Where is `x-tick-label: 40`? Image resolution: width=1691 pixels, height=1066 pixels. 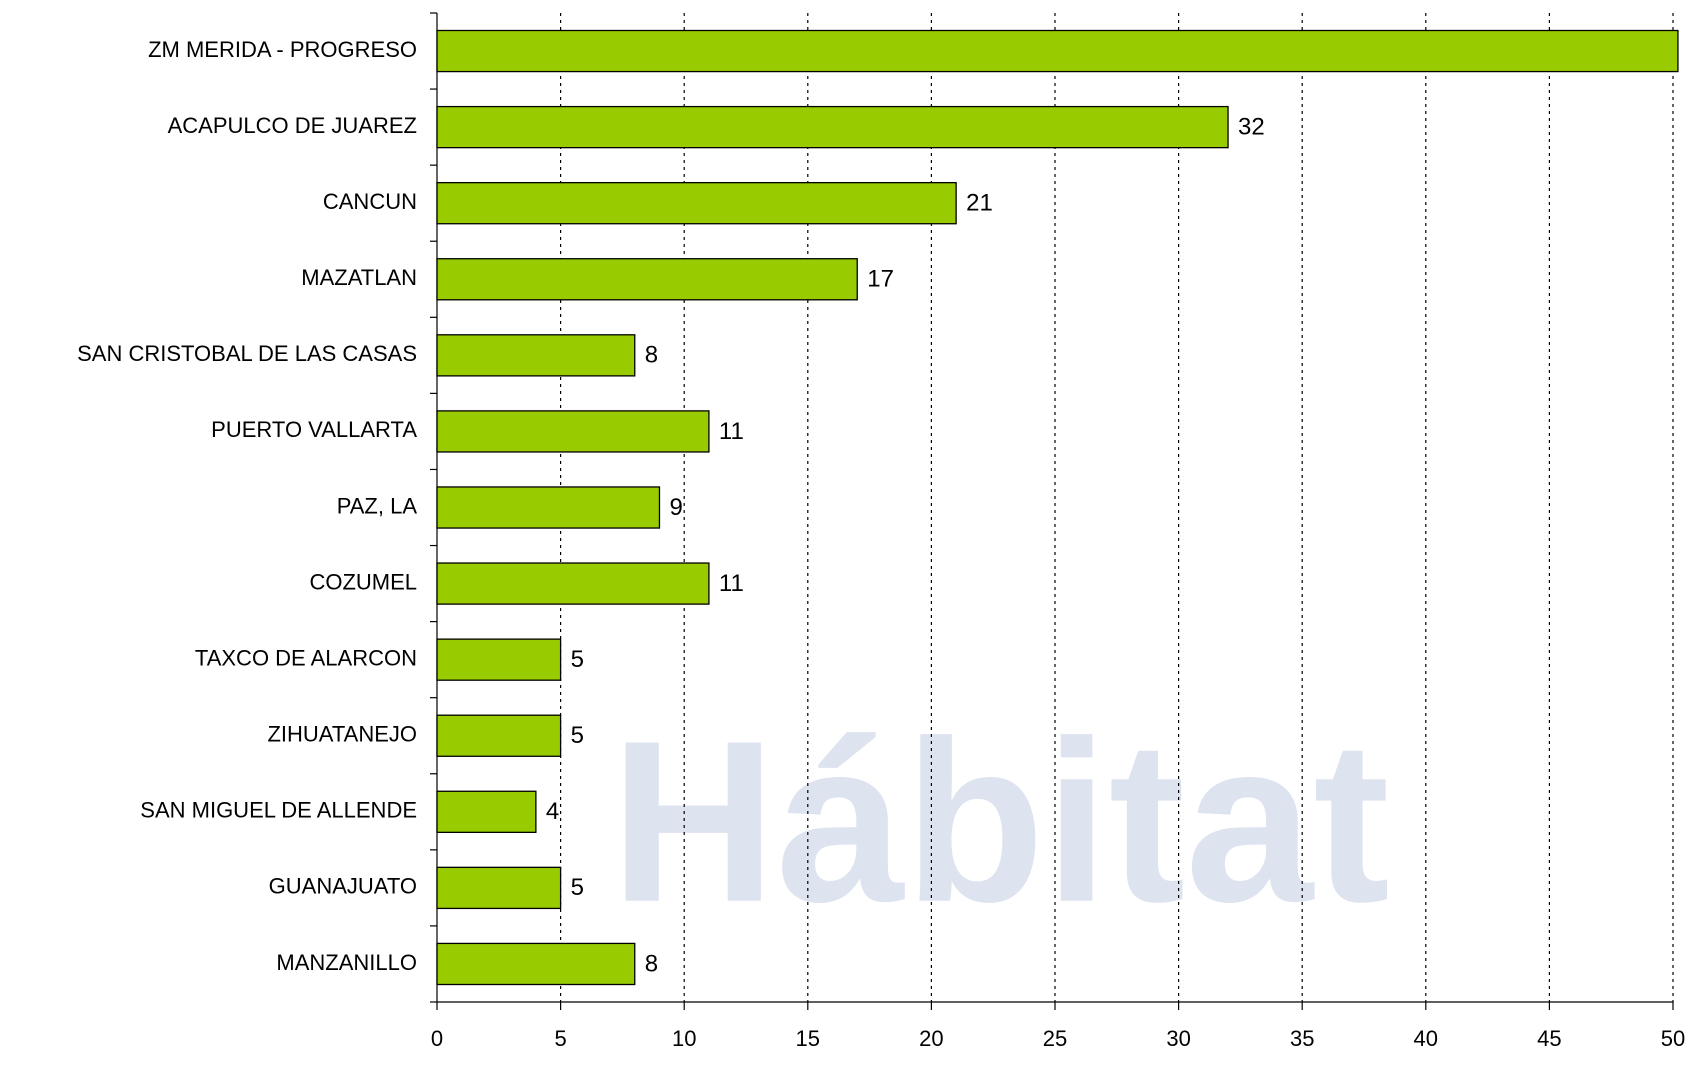
x-tick-label: 40 is located at coordinates (1426, 1038).